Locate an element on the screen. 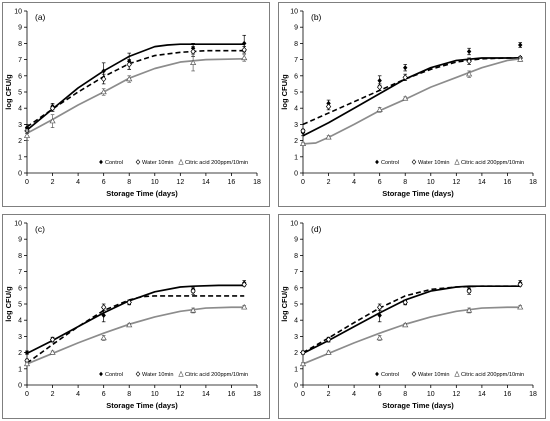 This screenshot has width=550, height=421. y-tick-label: 3 is located at coordinates (296, 125).